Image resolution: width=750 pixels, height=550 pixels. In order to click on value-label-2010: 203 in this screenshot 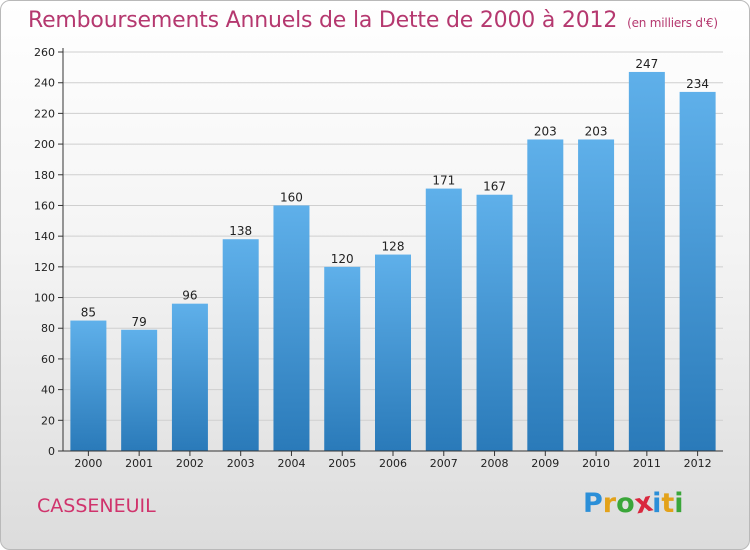, I will do `click(596, 131)`.